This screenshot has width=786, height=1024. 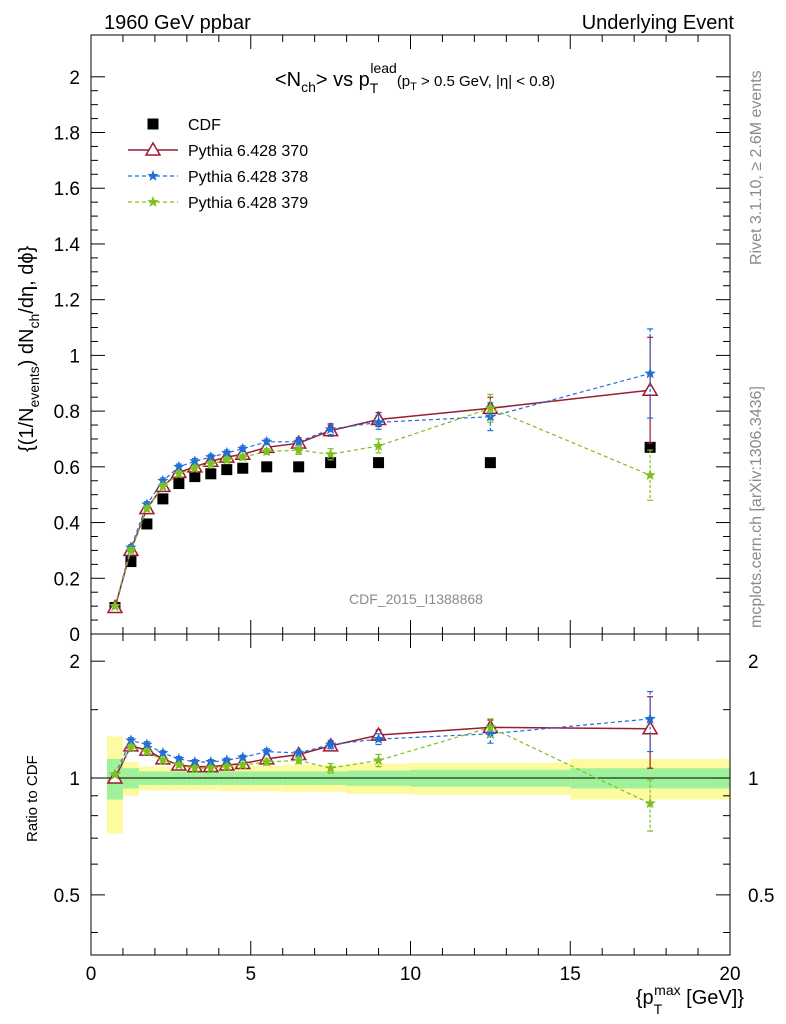 What do you see at coordinates (204, 125) in the screenshot?
I see `legend-label-cdf: CDF` at bounding box center [204, 125].